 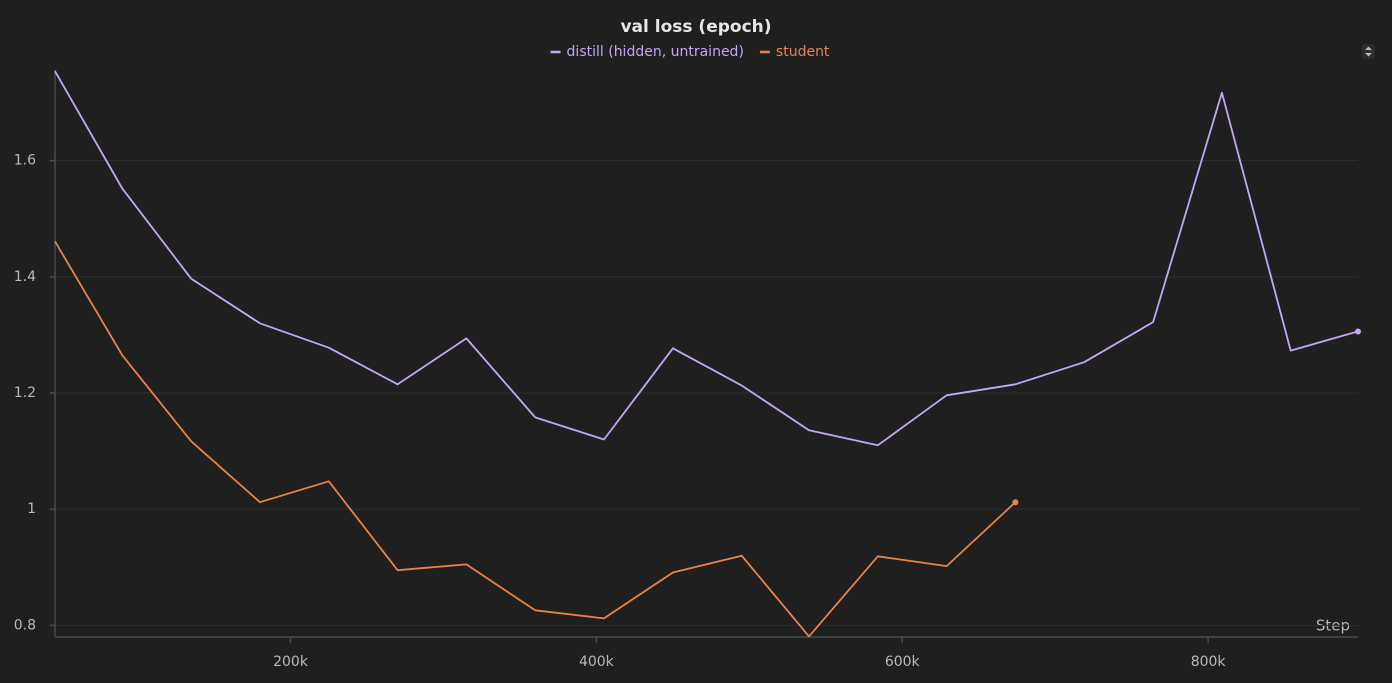 What do you see at coordinates (25, 625) in the screenshot?
I see `y-tick-label: 0.8` at bounding box center [25, 625].